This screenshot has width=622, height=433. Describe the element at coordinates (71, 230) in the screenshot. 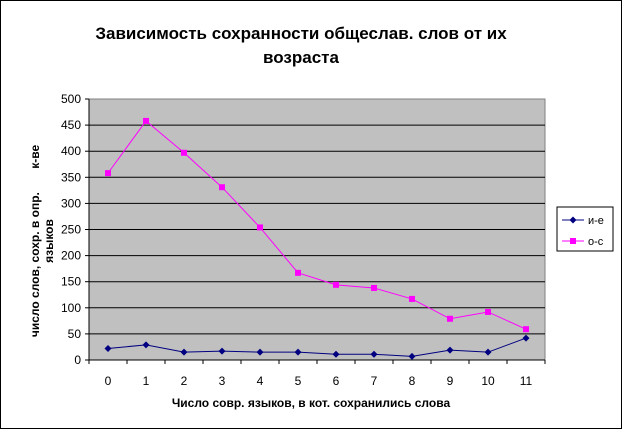

I see `y-tick-label: 250` at that location.